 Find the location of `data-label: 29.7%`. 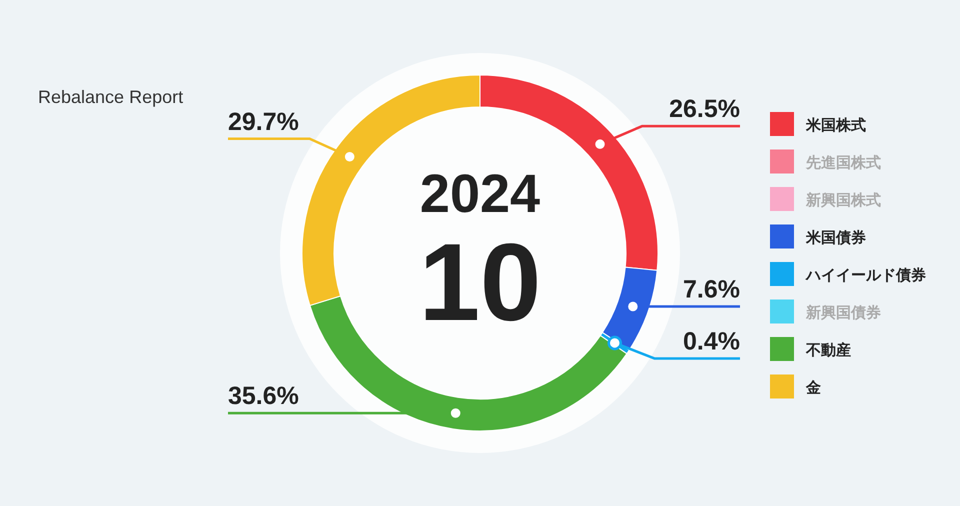

data-label: 29.7% is located at coordinates (263, 122).